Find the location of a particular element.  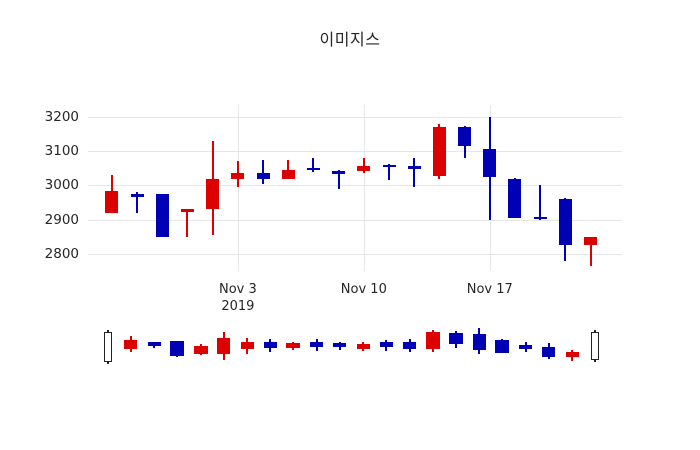

y-axis-tick-label: 3000 is located at coordinates (61, 185).